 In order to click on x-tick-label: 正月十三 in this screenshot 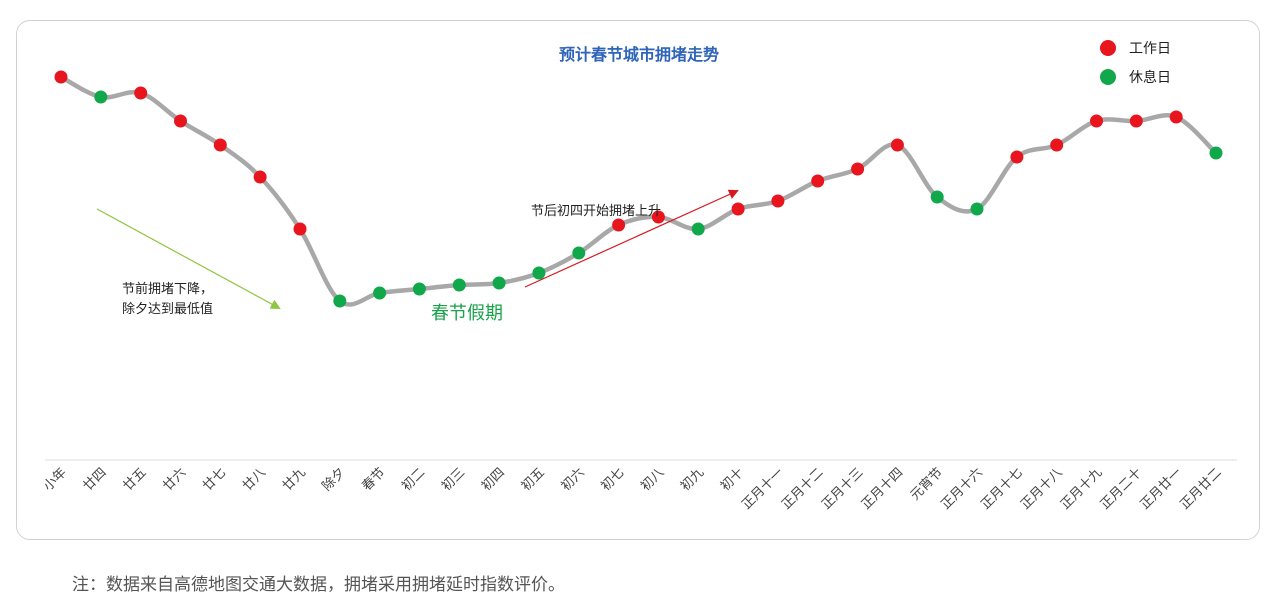, I will do `click(842, 488)`.